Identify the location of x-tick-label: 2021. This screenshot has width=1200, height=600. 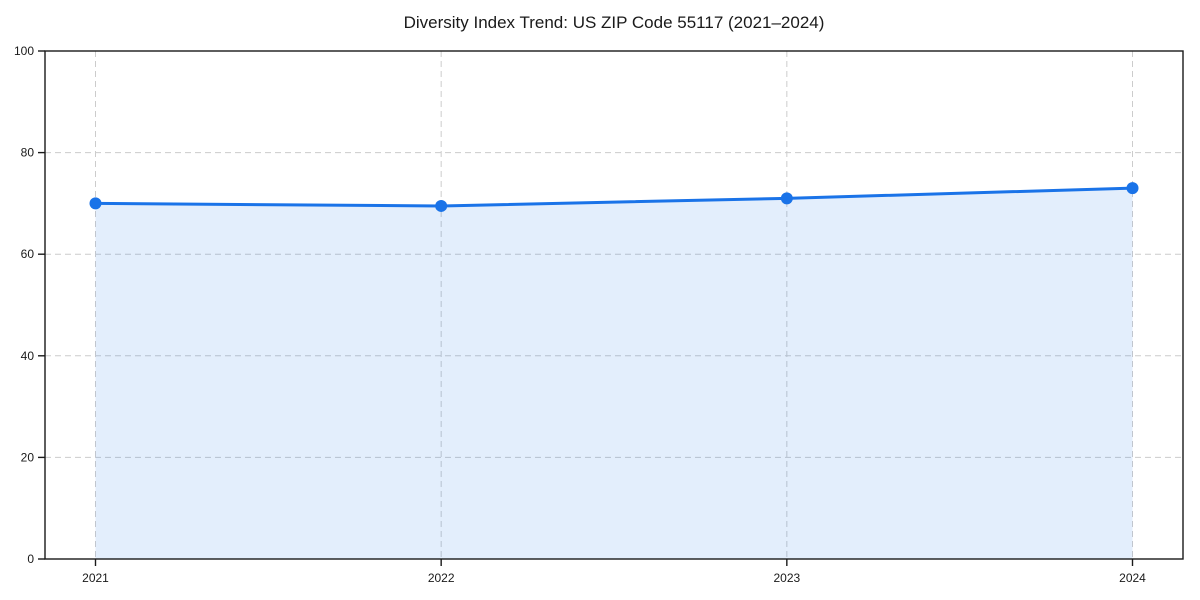
(95, 578).